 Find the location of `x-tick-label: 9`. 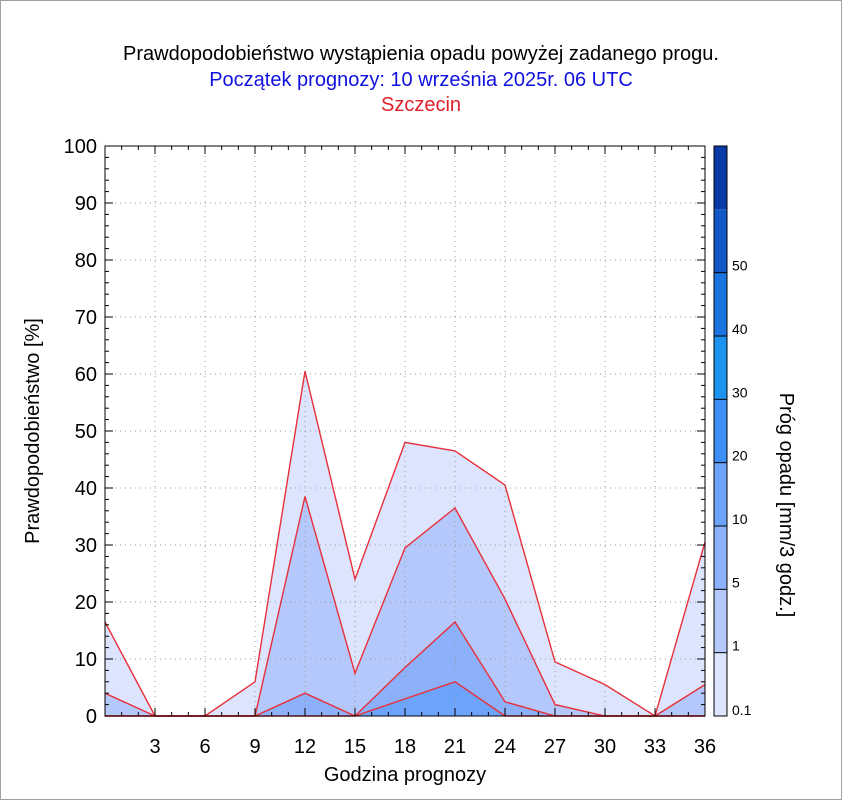

x-tick-label: 9 is located at coordinates (254, 747).